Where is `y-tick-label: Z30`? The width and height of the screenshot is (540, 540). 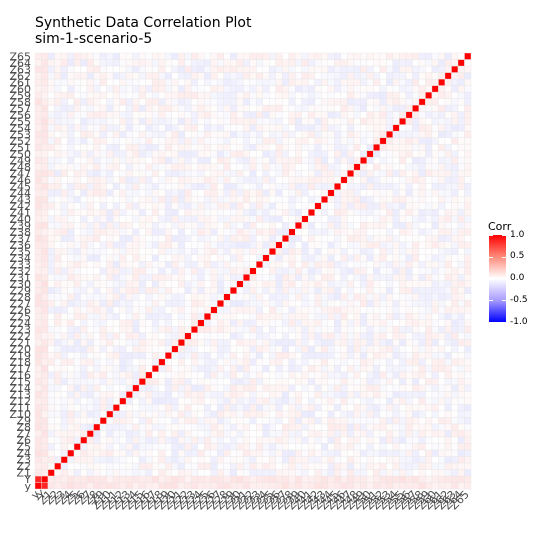 y-tick-label: Z30 is located at coordinates (20, 284).